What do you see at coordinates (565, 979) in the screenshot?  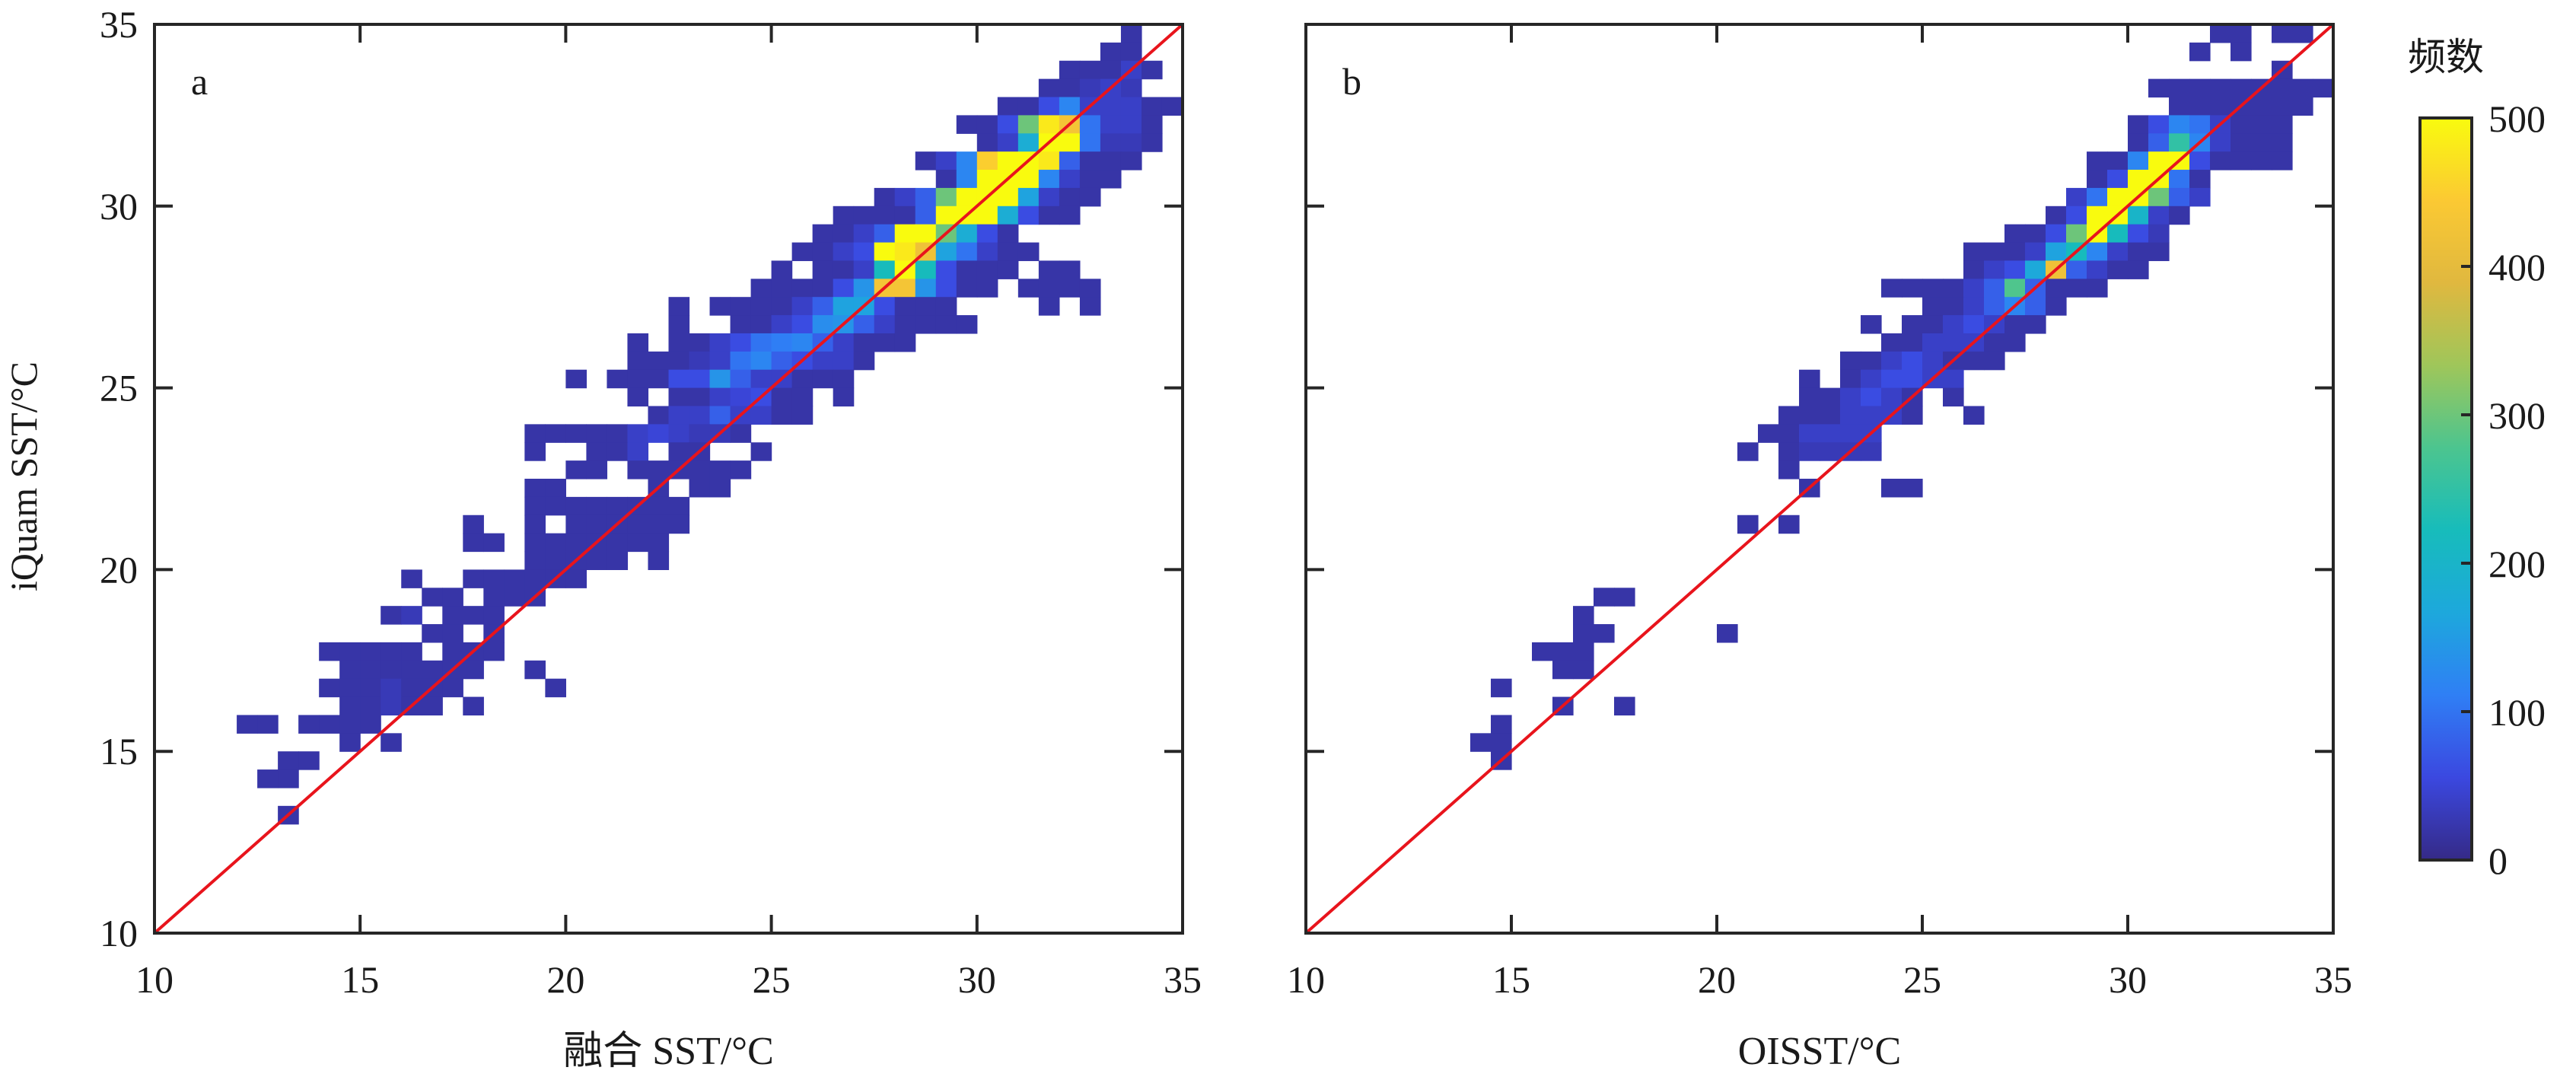 I see `x-tick-label: 20` at bounding box center [565, 979].